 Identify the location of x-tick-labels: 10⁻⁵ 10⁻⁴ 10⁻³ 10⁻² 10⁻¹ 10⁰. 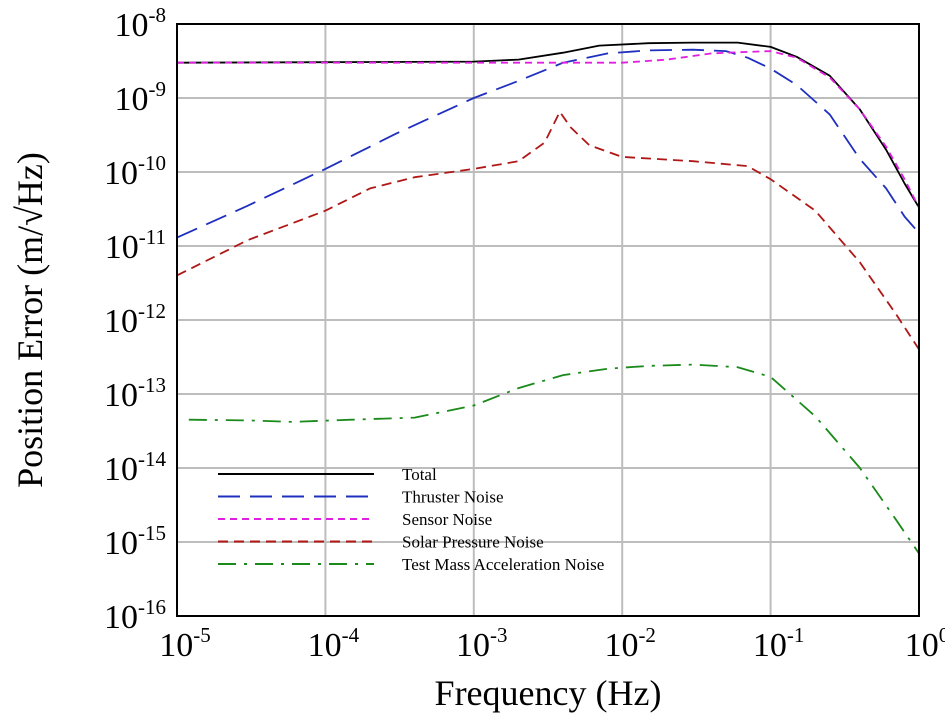
(552, 643).